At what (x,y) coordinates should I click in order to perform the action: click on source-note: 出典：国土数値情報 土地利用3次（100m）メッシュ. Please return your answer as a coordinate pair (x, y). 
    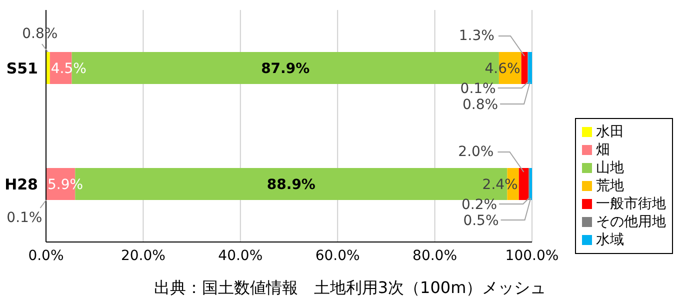
    Looking at the image, I should click on (350, 288).